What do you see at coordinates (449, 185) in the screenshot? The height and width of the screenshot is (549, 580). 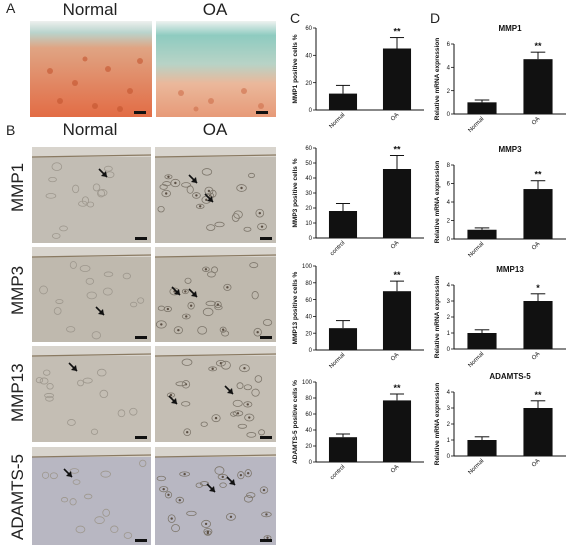 I see `y-tick-label: 6` at bounding box center [449, 185].